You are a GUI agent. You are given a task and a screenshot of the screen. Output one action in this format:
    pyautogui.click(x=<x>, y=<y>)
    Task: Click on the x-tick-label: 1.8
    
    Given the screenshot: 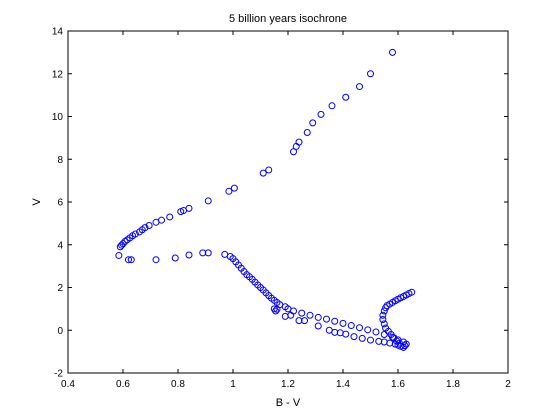 What is the action you would take?
    pyautogui.click(x=453, y=384)
    